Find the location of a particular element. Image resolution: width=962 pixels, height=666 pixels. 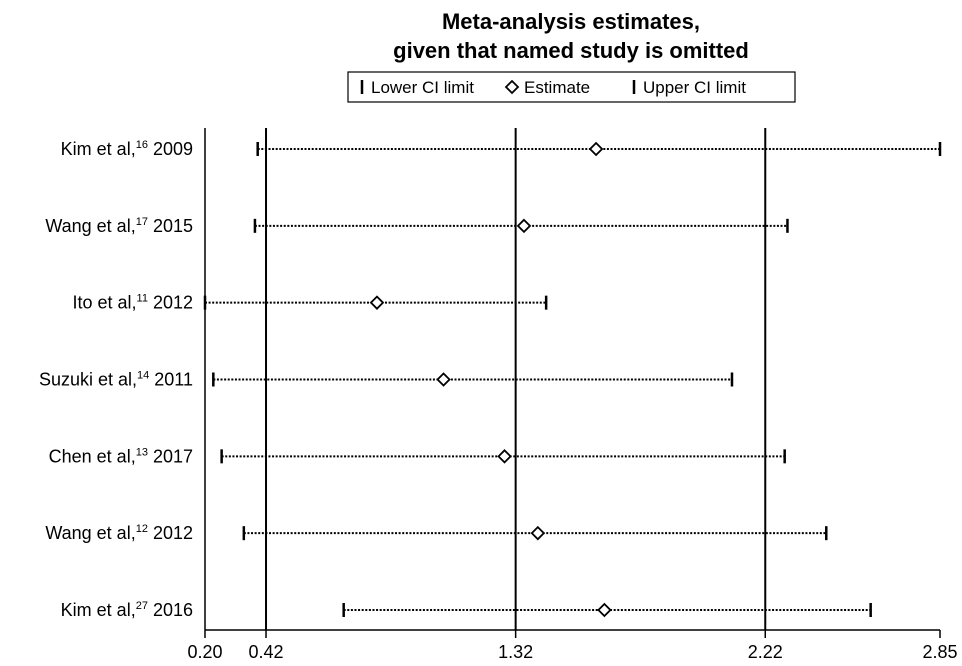

study-row: Wang et al,17 2015 is located at coordinates (417, 226).